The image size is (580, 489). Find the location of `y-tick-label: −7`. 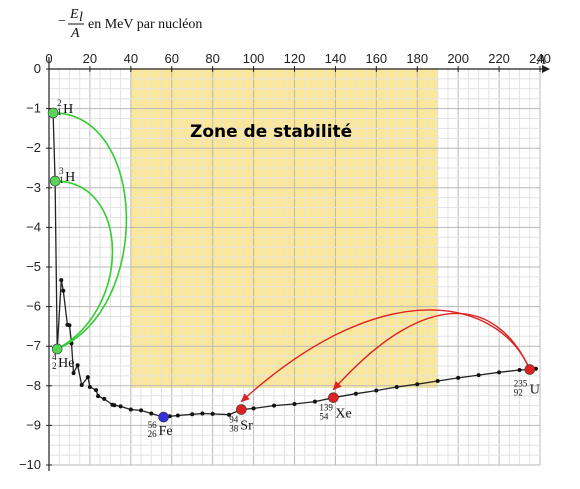

y-tick-label: −7 is located at coordinates (33, 345).